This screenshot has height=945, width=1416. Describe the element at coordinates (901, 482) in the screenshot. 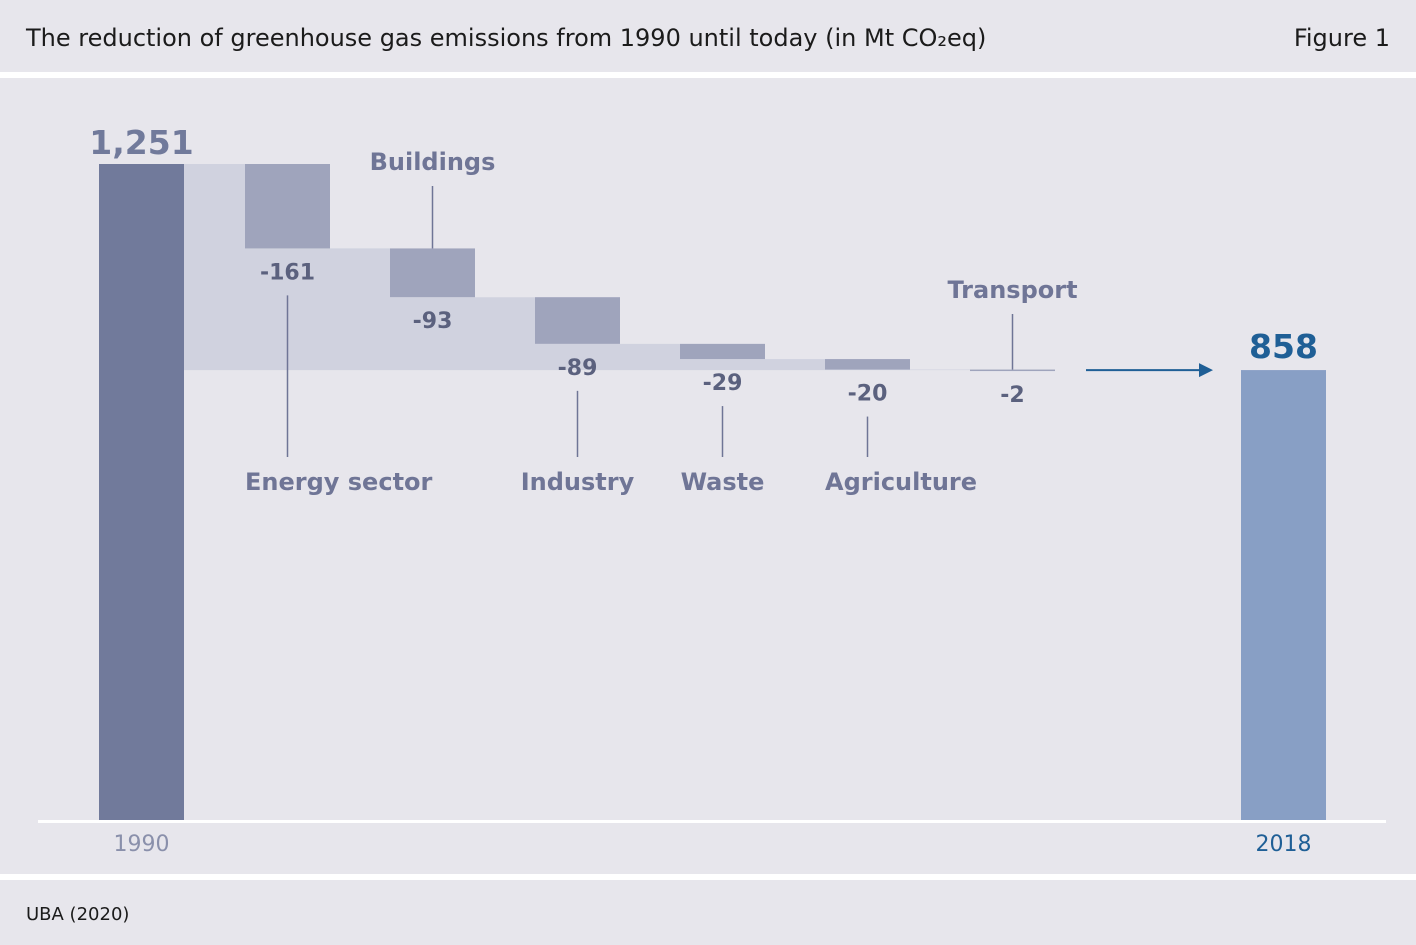

I see `step-category-label: Agriculture` at that location.